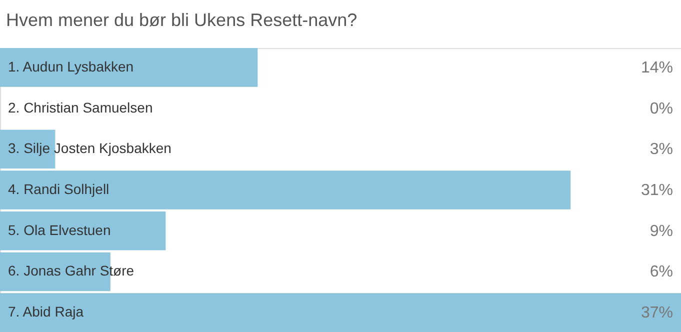 This screenshot has height=332, width=681. What do you see at coordinates (661, 231) in the screenshot?
I see `data-label: 9%` at bounding box center [661, 231].